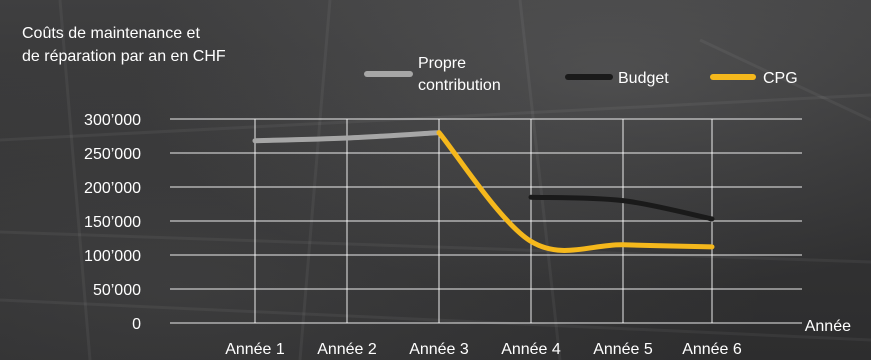 Image resolution: width=871 pixels, height=360 pixels. Describe the element at coordinates (621, 208) in the screenshot. I see `series-line-budget` at that location.